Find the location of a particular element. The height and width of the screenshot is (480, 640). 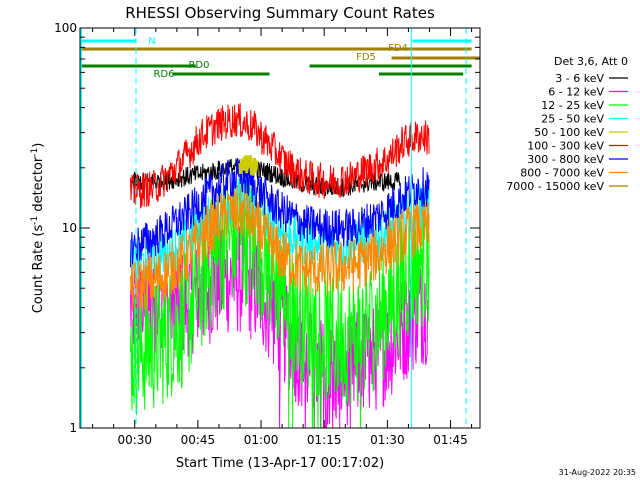

legend-header: Det 3,6, Att 0 is located at coordinates (591, 61).